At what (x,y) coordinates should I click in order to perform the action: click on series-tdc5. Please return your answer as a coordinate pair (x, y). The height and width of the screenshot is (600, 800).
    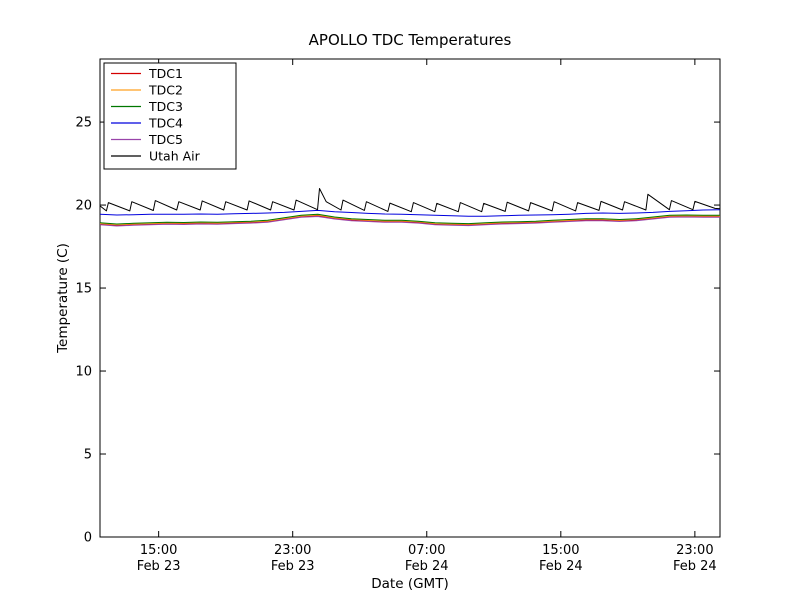
    Looking at the image, I should click on (410, 221).